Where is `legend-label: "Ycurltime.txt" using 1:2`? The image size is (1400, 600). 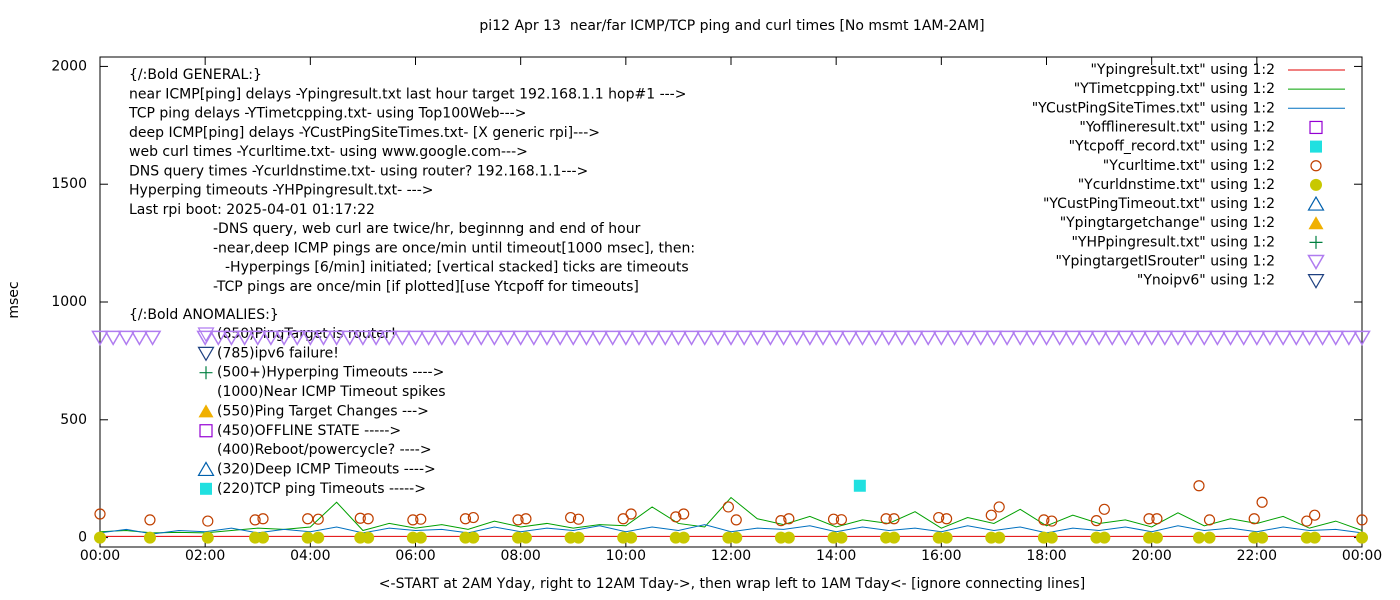 legend-label: "Ycurltime.txt" using 1:2 is located at coordinates (1189, 166).